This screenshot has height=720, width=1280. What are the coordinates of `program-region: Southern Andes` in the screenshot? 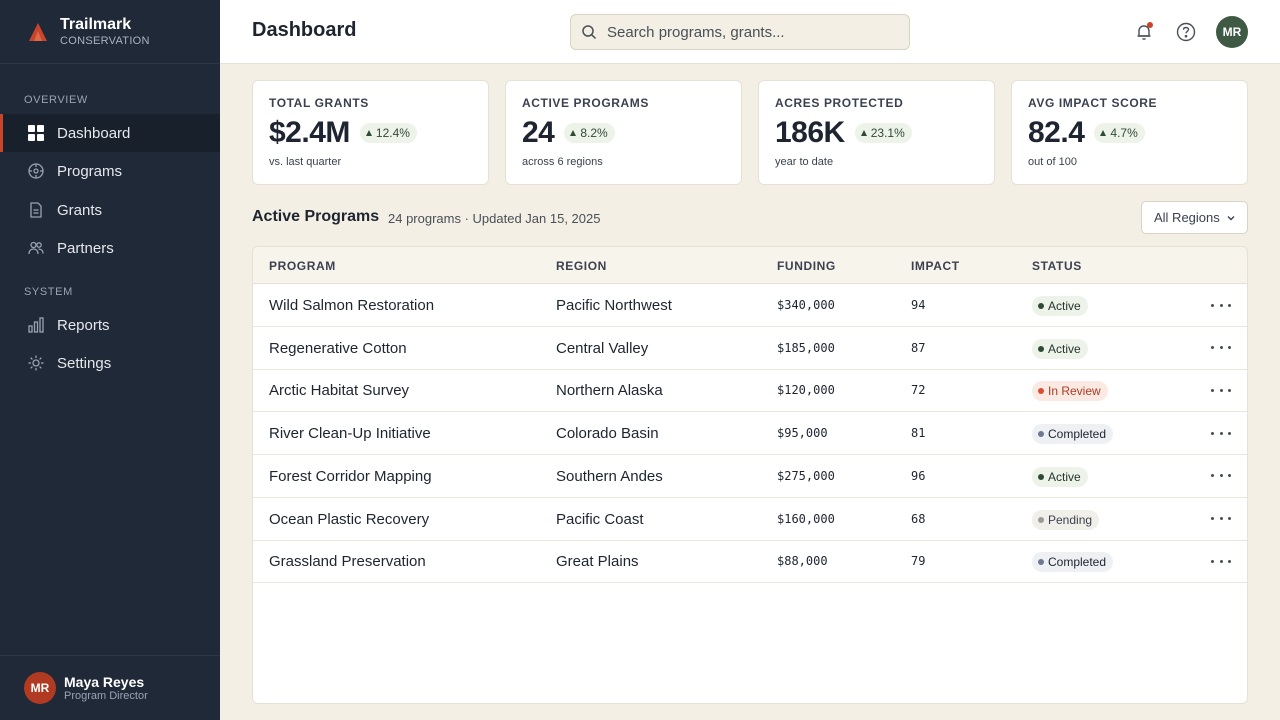 It's located at (609, 476).